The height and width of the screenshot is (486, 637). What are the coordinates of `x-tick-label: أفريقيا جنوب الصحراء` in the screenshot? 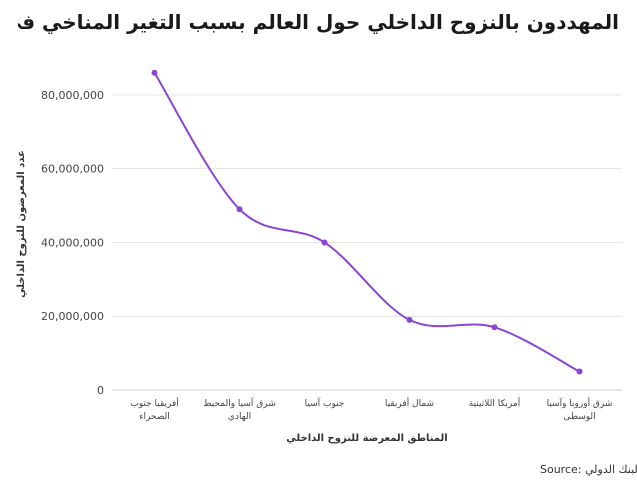 It's located at (154, 409).